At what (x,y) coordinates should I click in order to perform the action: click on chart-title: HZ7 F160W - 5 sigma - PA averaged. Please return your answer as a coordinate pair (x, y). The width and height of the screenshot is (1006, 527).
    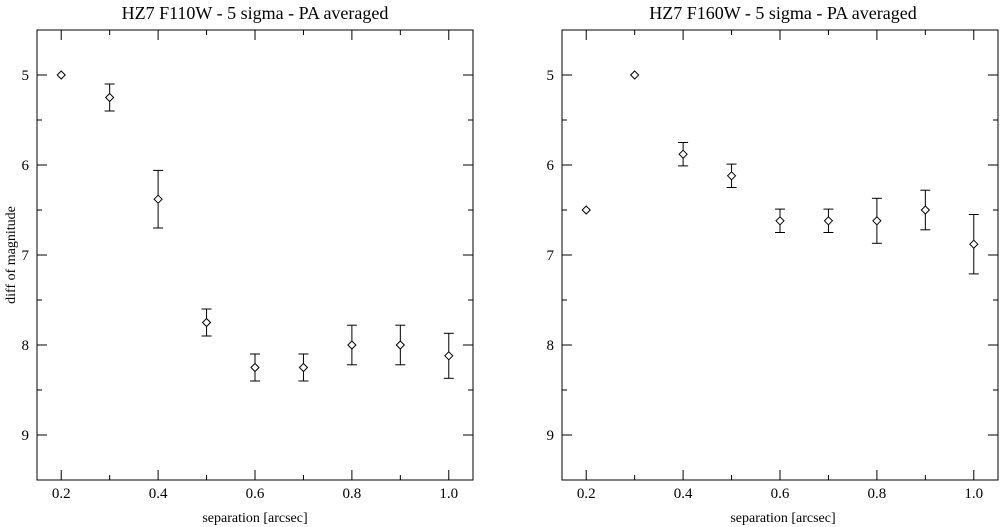
    Looking at the image, I should click on (782, 13).